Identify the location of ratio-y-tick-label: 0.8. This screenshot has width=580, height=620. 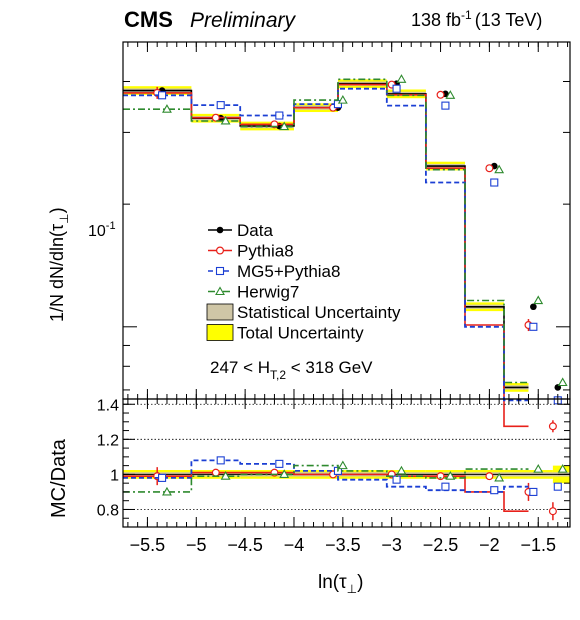
(108, 510).